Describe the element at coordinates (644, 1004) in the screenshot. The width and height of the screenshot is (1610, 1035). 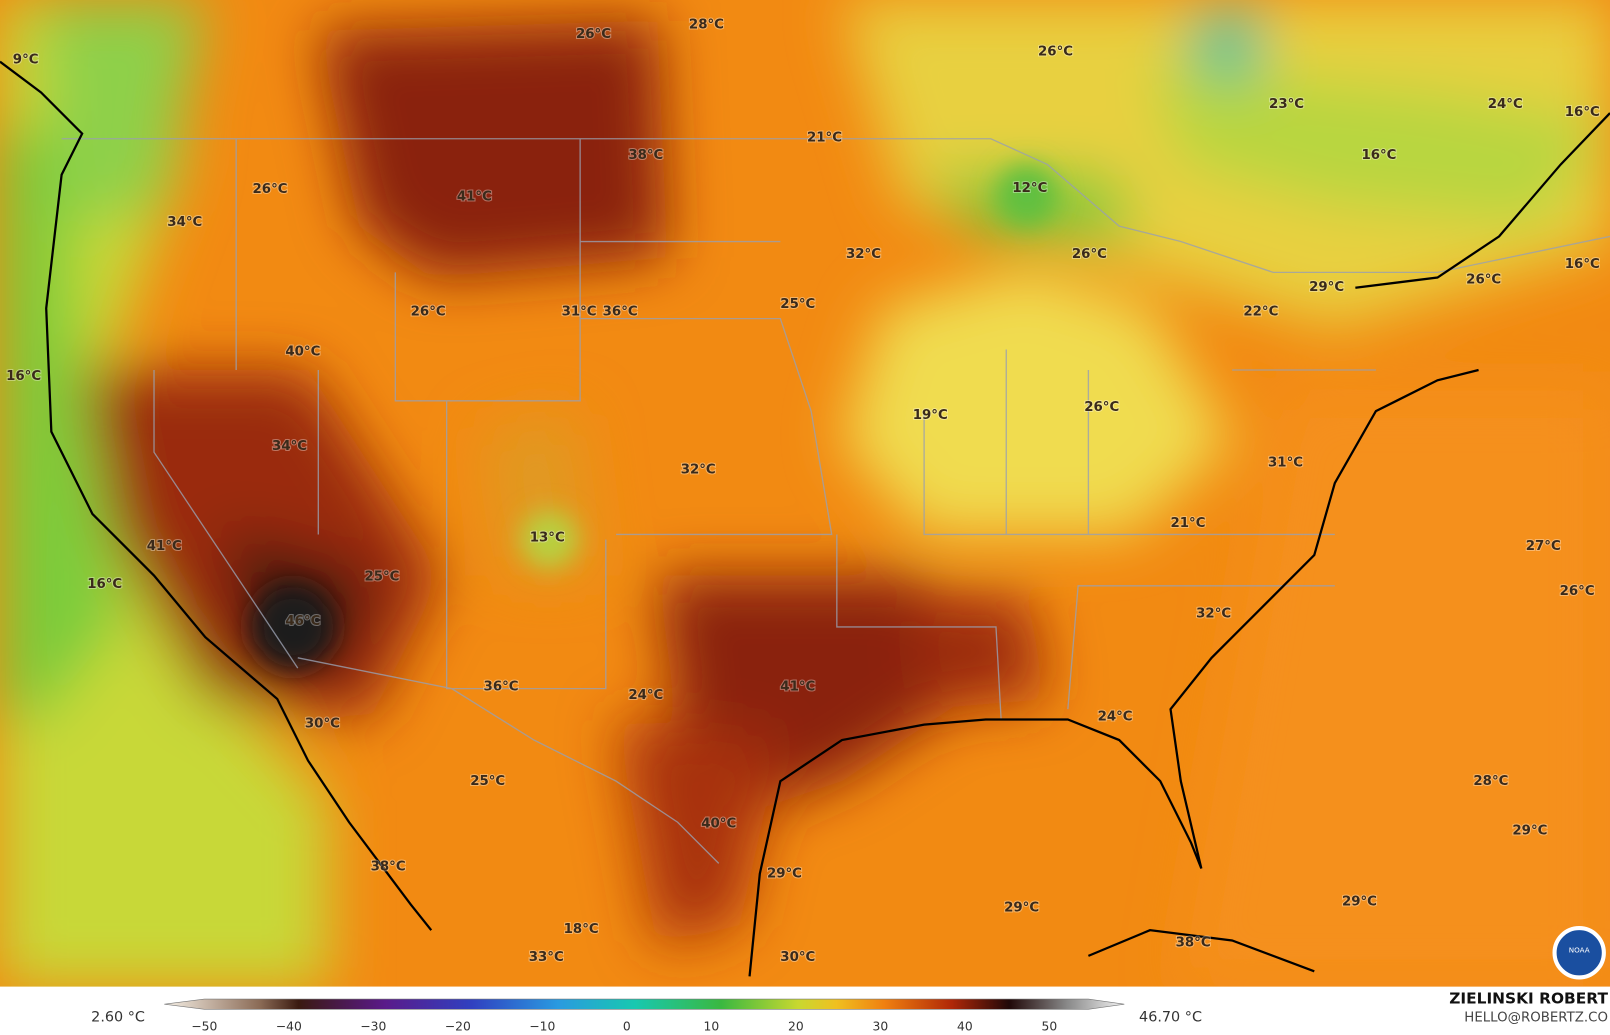
I see `colorbar` at that location.